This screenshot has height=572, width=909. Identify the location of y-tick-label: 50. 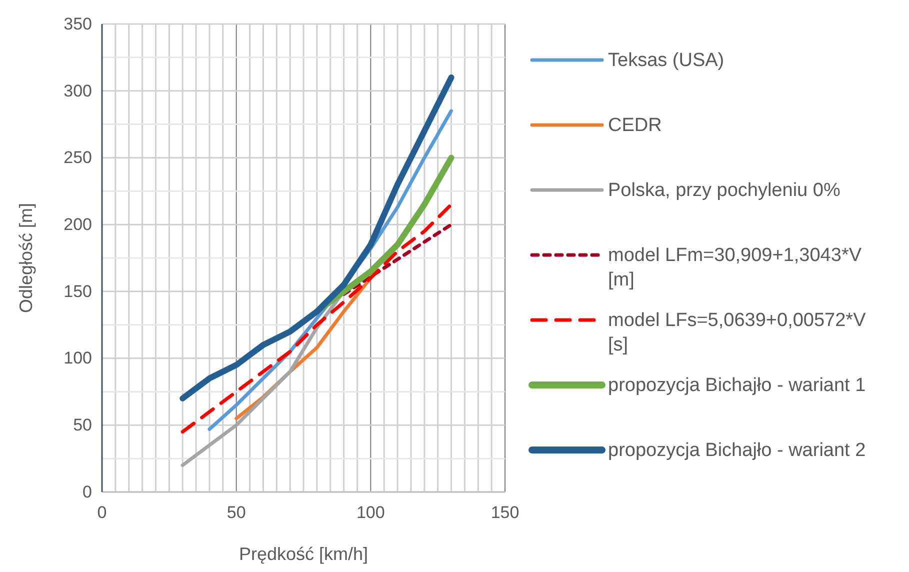
(82, 425).